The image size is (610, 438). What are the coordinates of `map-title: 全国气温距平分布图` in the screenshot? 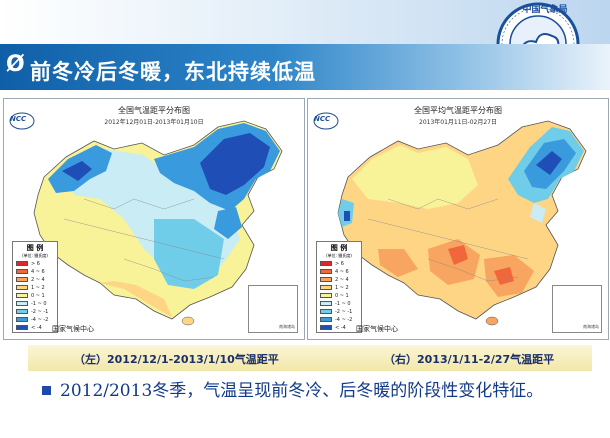 It's located at (154, 110).